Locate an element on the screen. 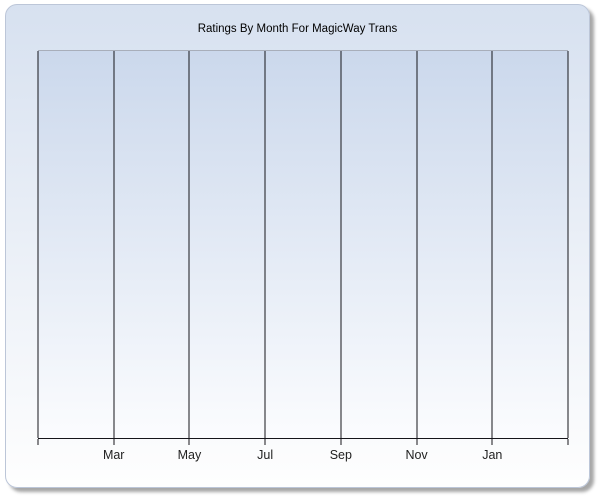 Image resolution: width=600 pixels, height=500 pixels. x-axis-label: May is located at coordinates (189, 455).